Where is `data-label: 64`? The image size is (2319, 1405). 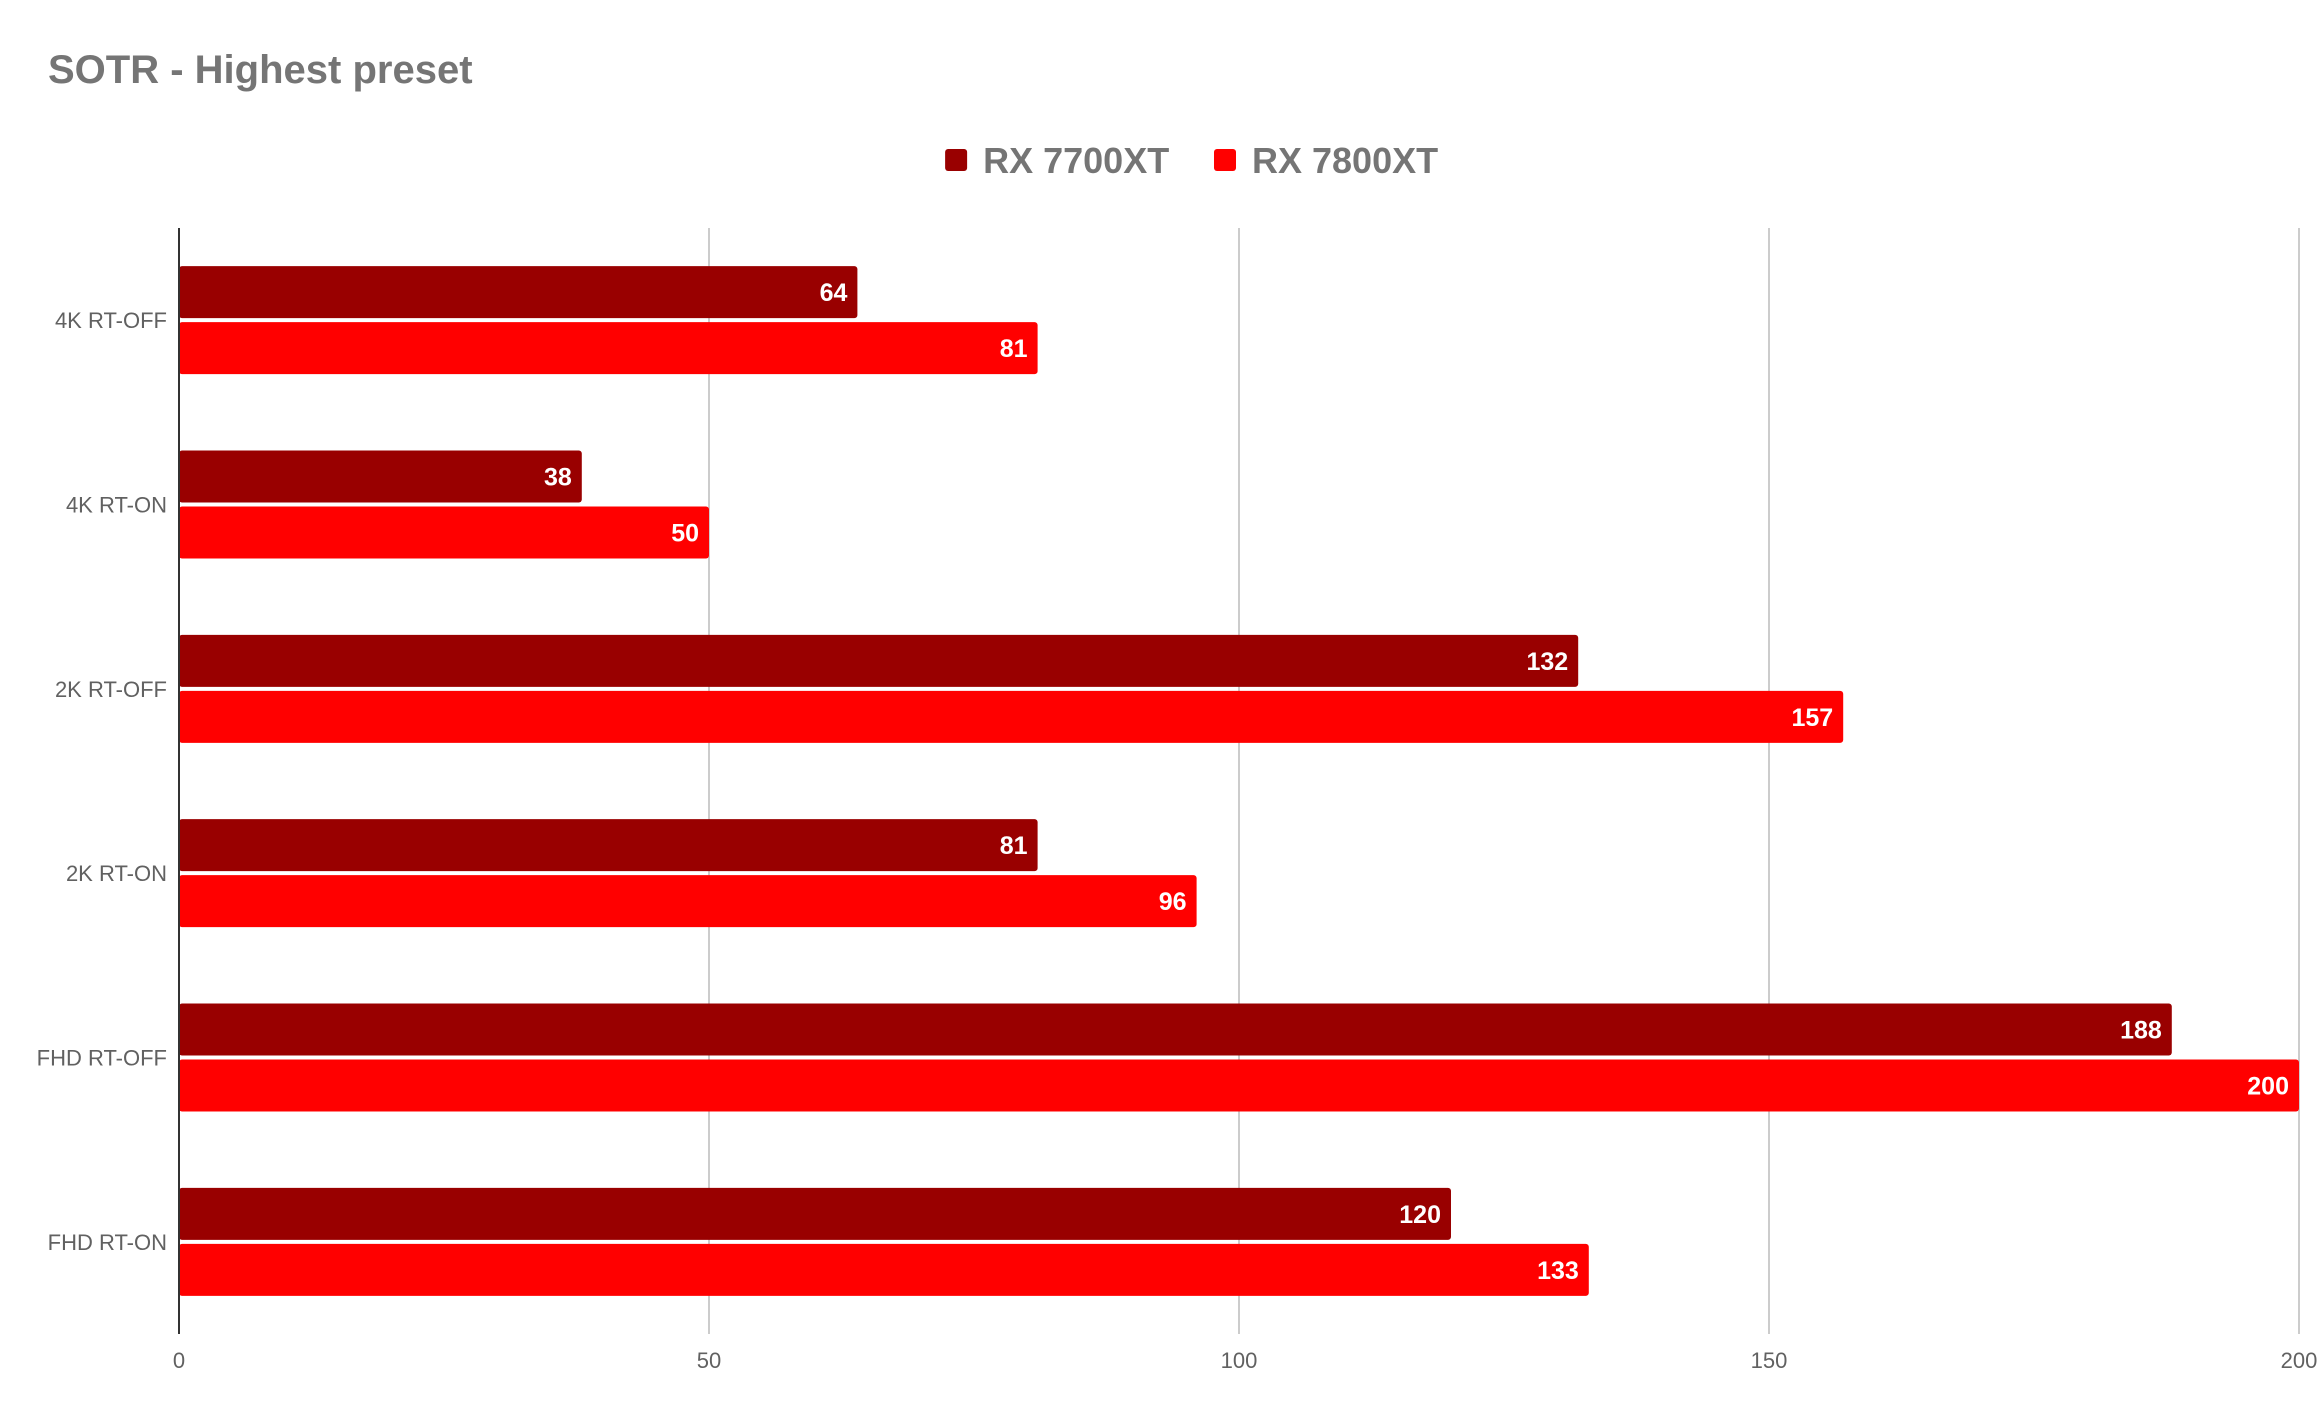 data-label: 64 is located at coordinates (834, 293).